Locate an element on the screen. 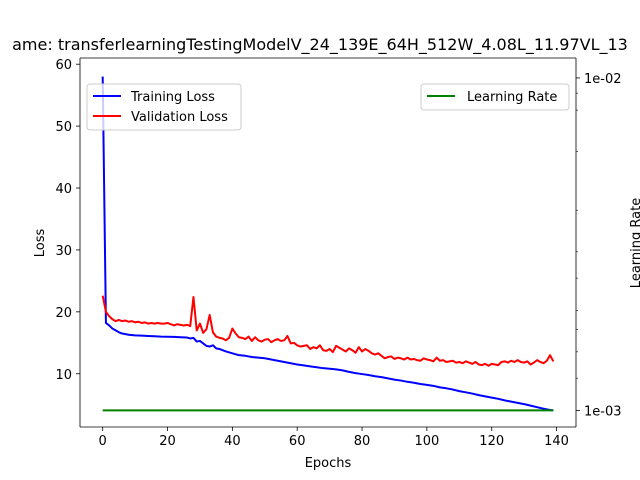 This screenshot has width=640, height=480. x-tick-label: 100 is located at coordinates (426, 441).